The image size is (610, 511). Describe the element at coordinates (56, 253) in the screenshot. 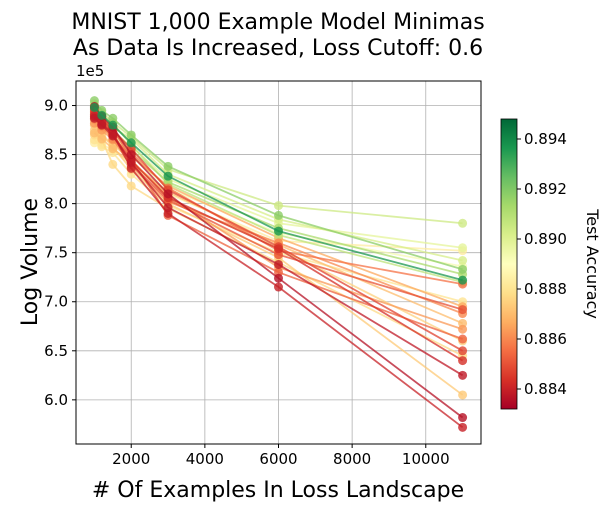

I see `y-tick-label-3: 7.5` at that location.